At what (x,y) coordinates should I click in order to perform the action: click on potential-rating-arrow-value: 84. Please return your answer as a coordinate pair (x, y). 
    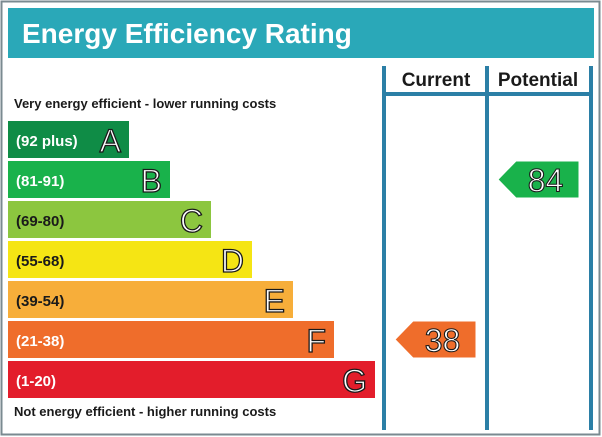
    Looking at the image, I should click on (546, 181).